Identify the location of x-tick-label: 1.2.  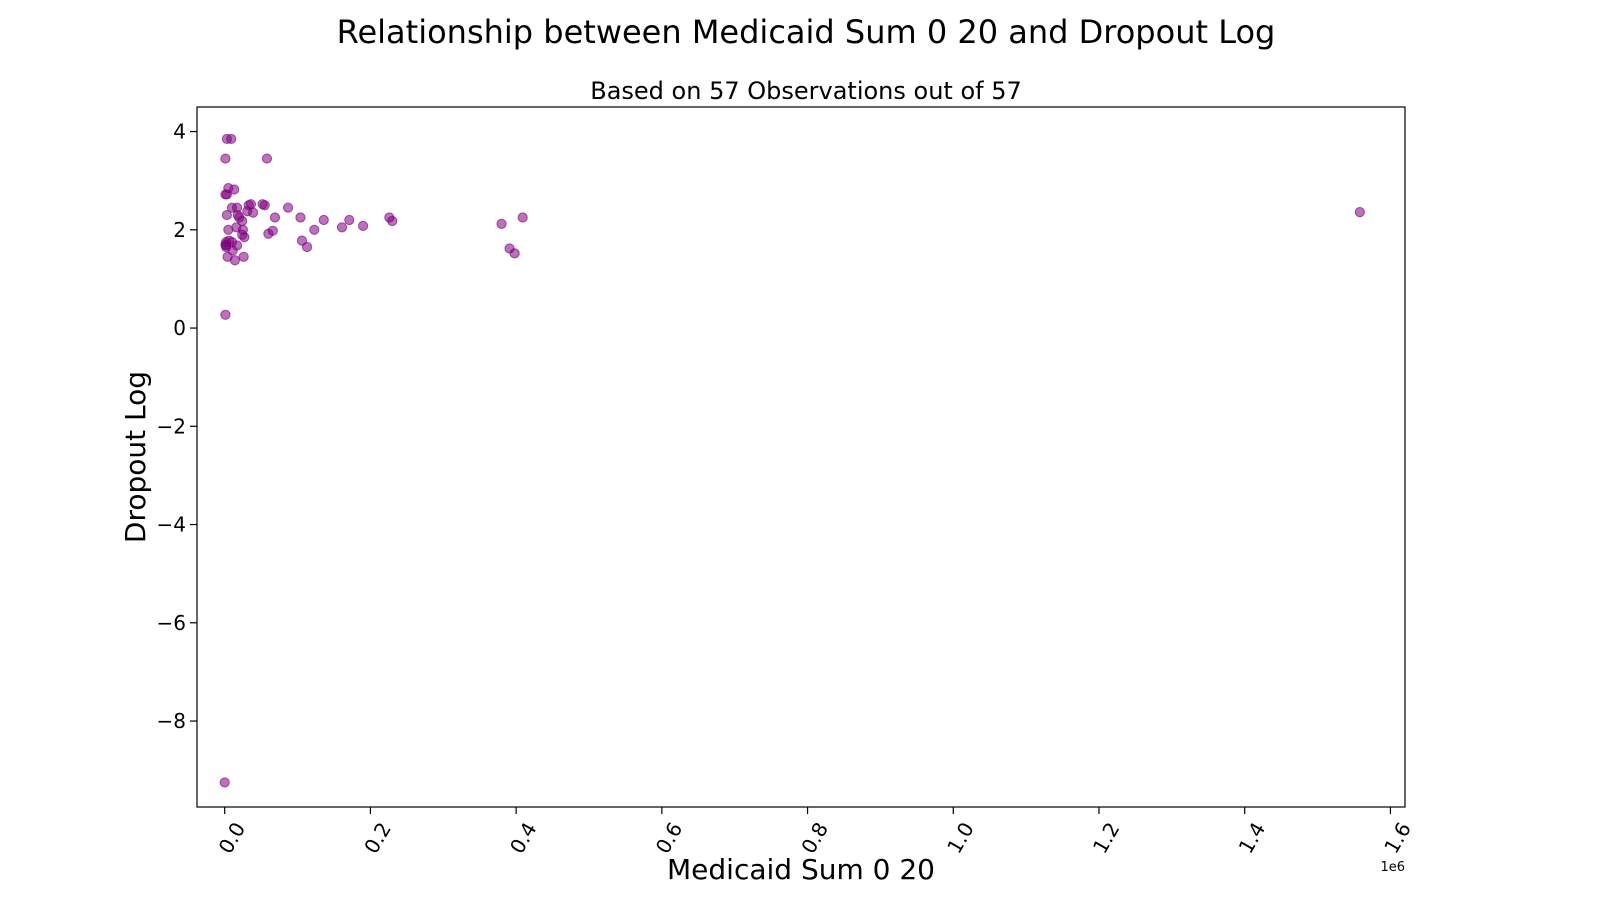
(1106, 838).